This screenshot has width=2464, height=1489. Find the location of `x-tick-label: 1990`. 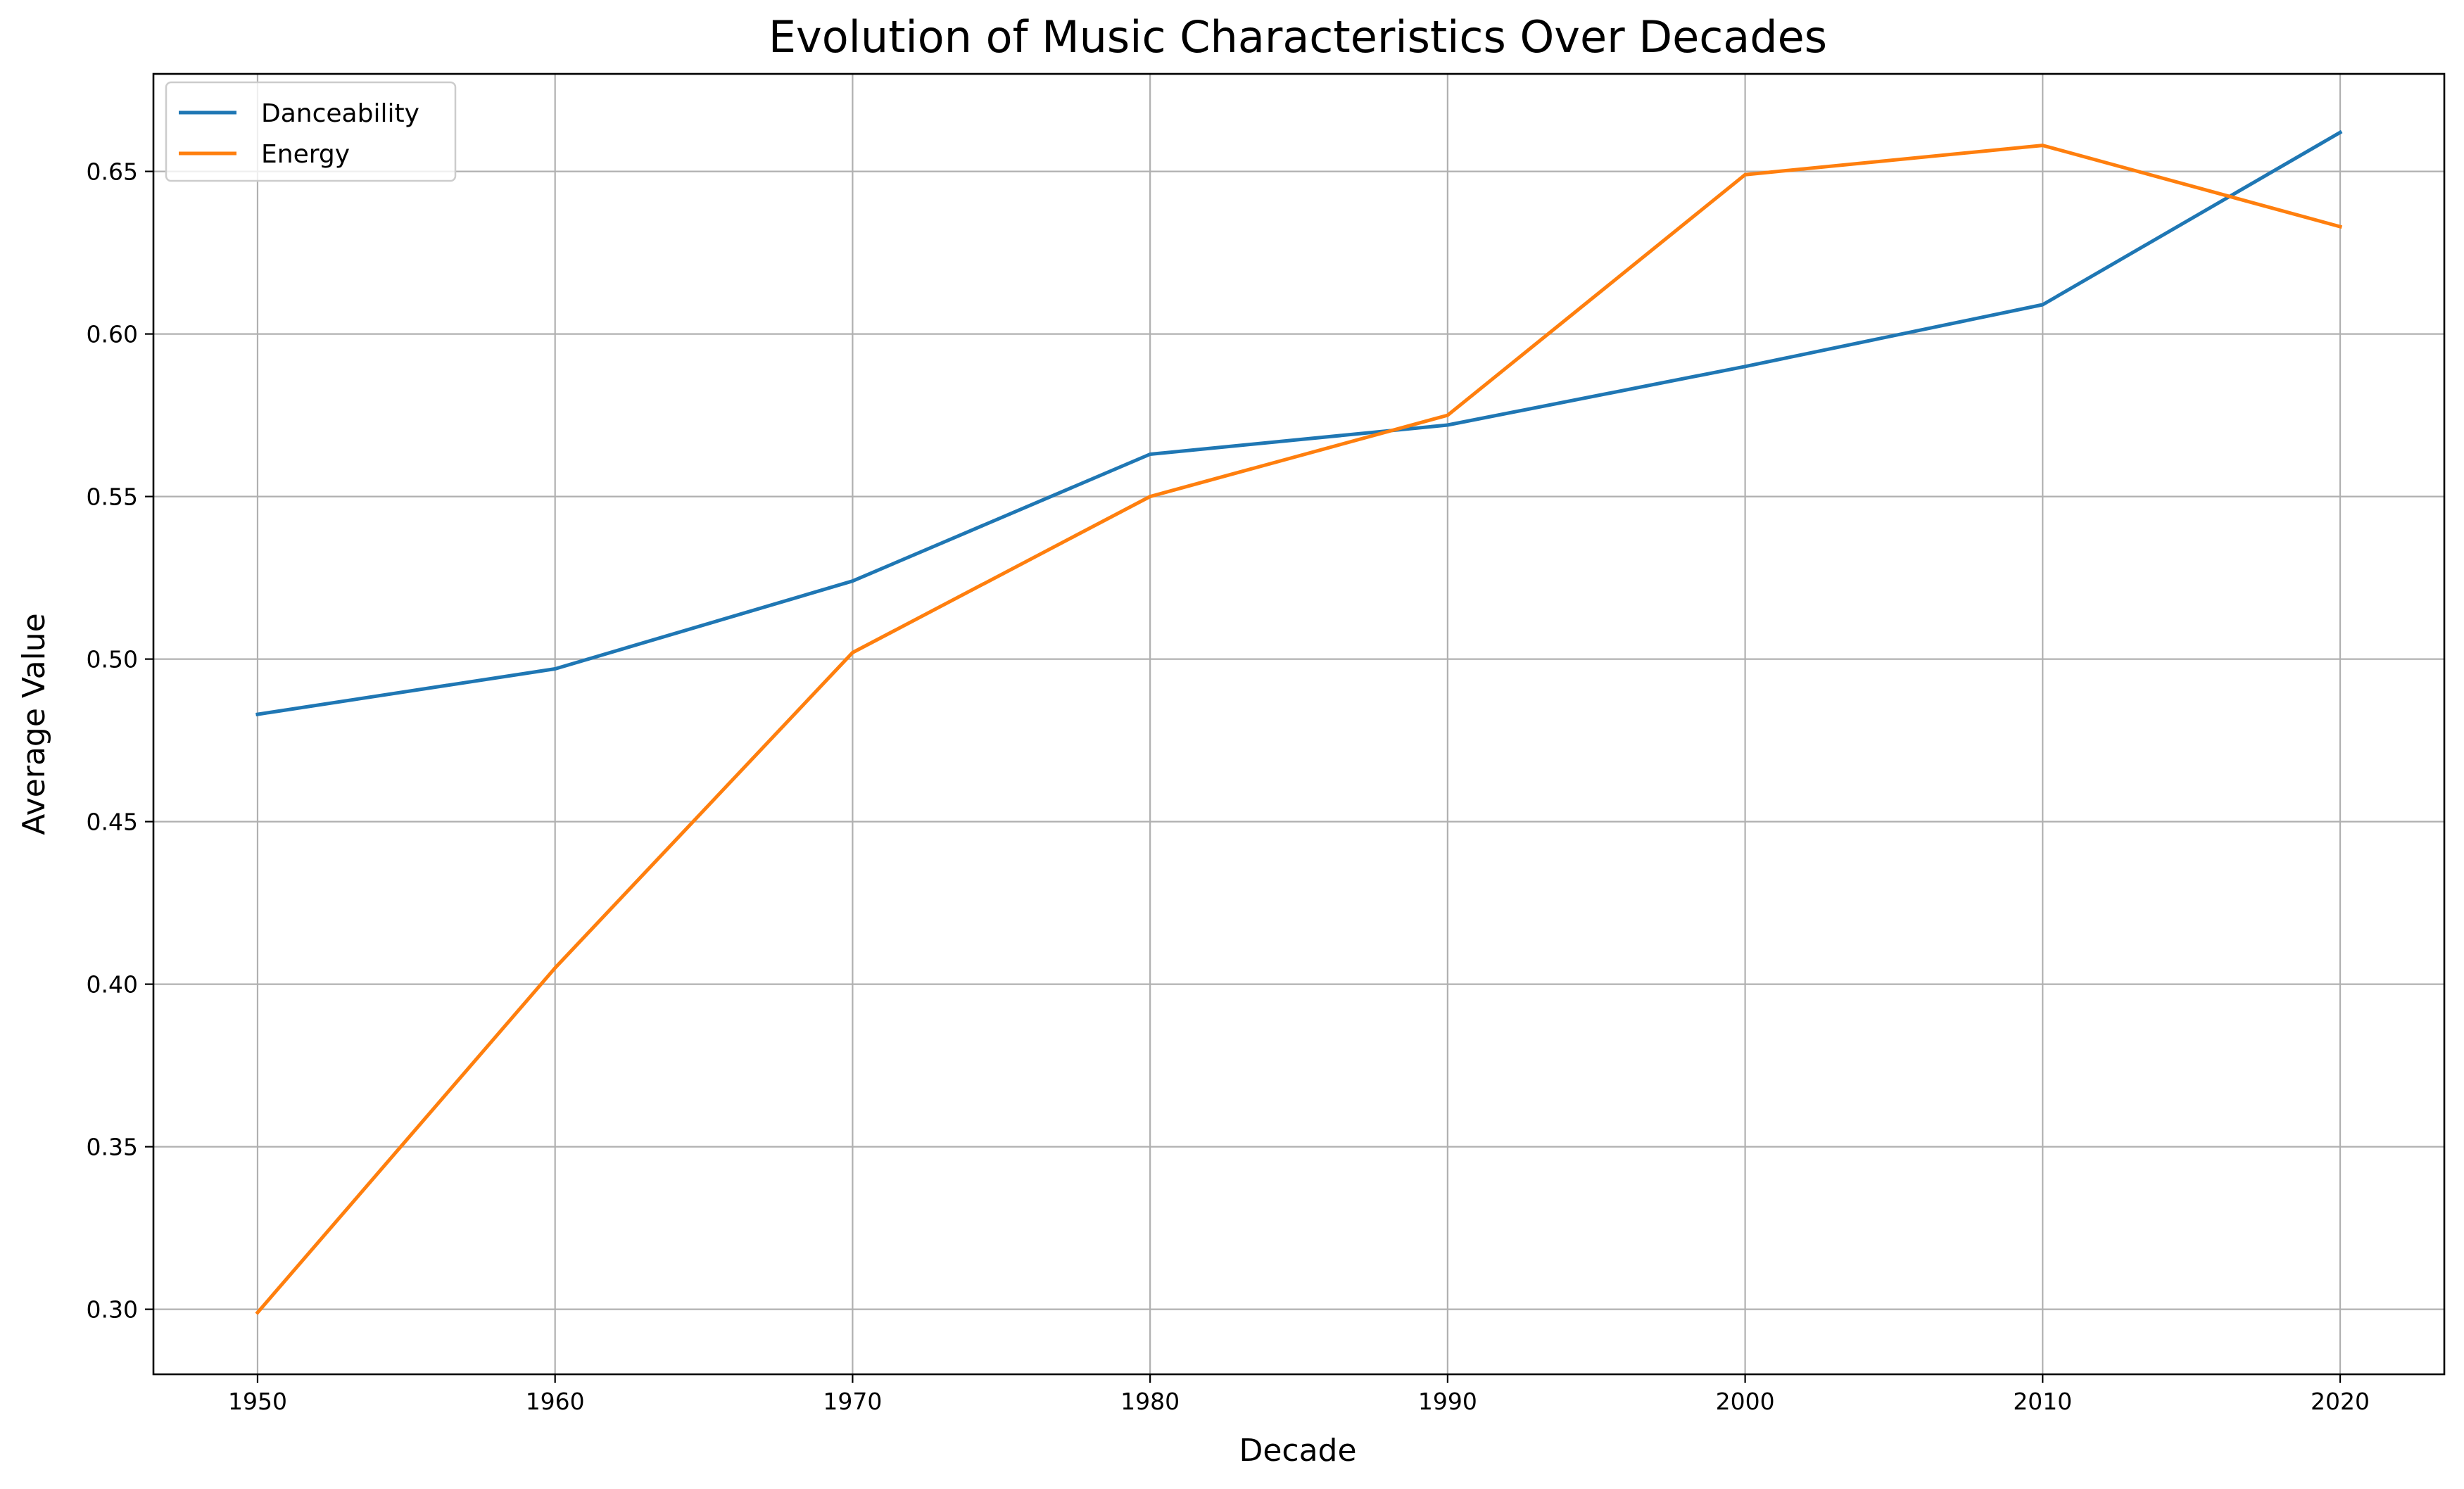

x-tick-label: 1990 is located at coordinates (1447, 1401).